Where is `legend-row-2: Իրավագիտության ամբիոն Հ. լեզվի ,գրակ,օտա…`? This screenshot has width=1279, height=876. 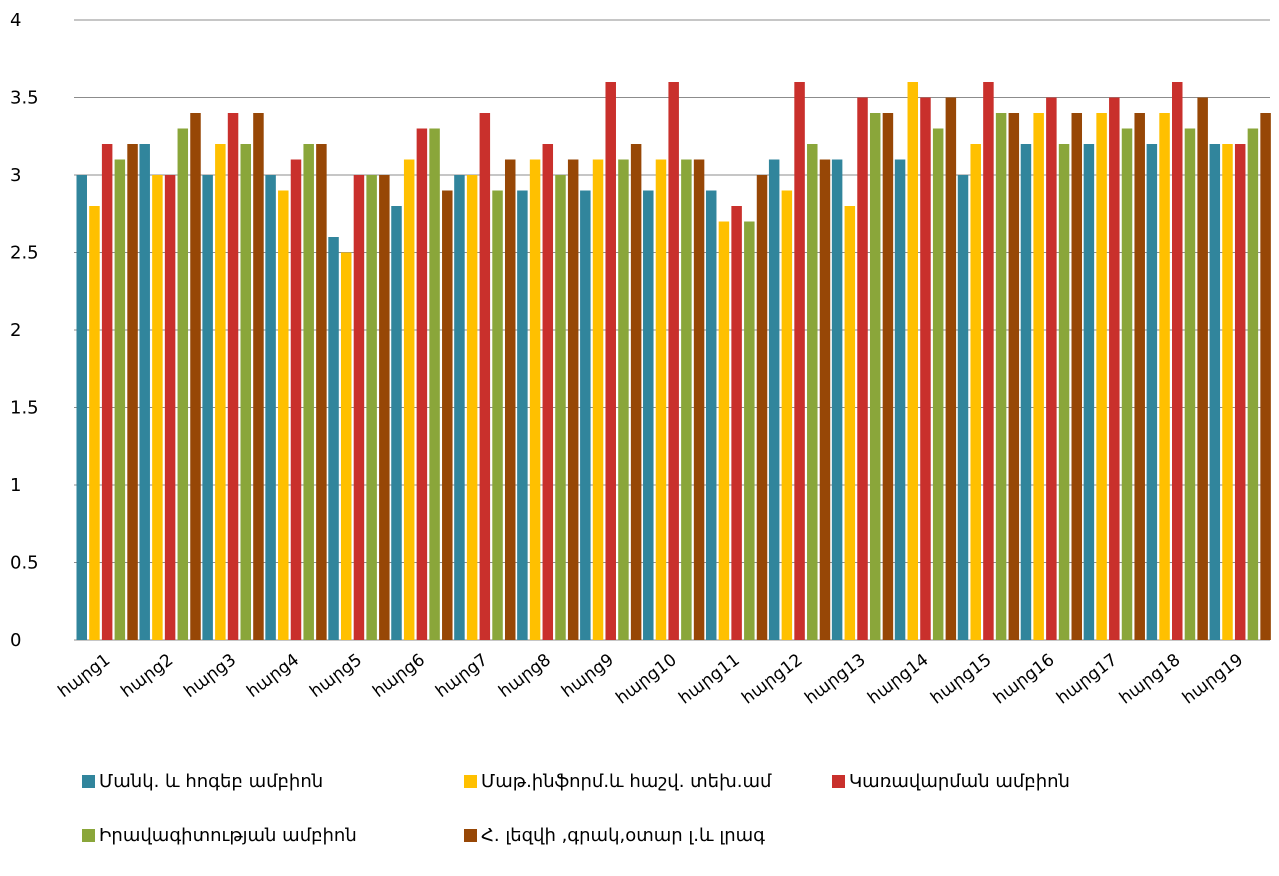 legend-row-2: Իրավագիտության ամբիոն Հ. լեզվի ,գրակ,օտա… is located at coordinates (657, 835).